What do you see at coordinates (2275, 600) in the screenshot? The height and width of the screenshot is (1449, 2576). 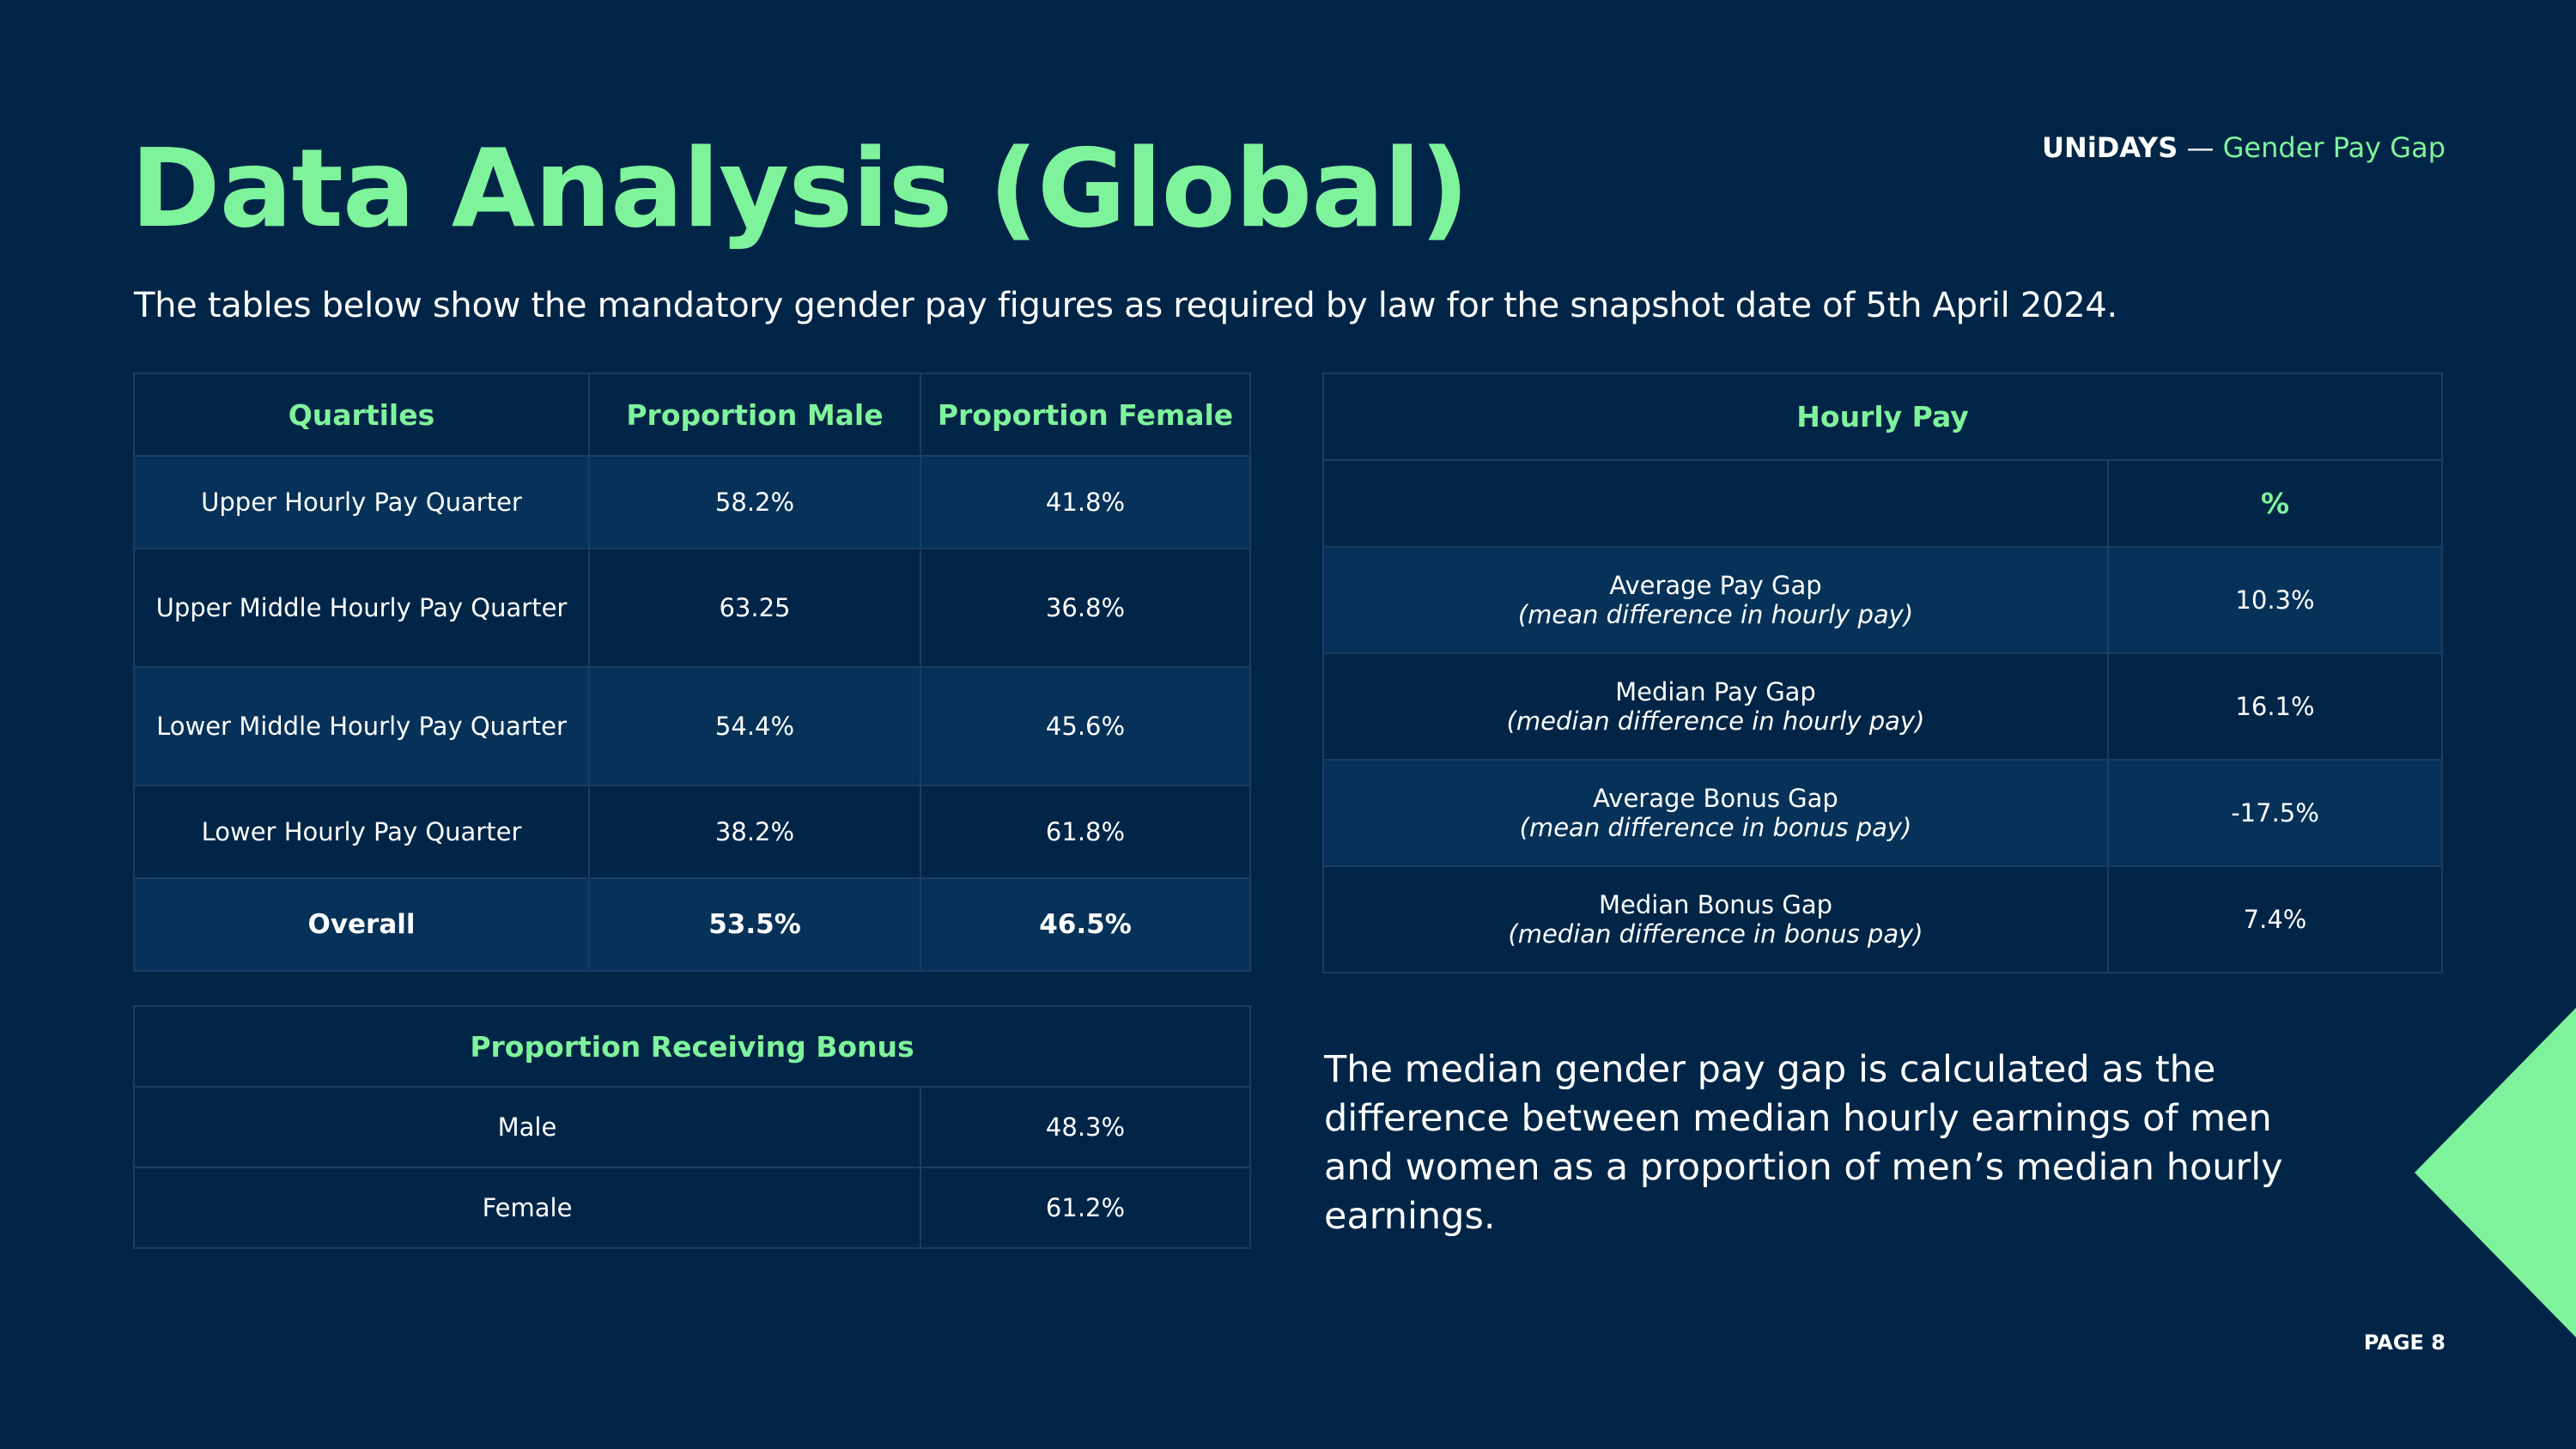 I see `gap-value: 10.3%` at bounding box center [2275, 600].